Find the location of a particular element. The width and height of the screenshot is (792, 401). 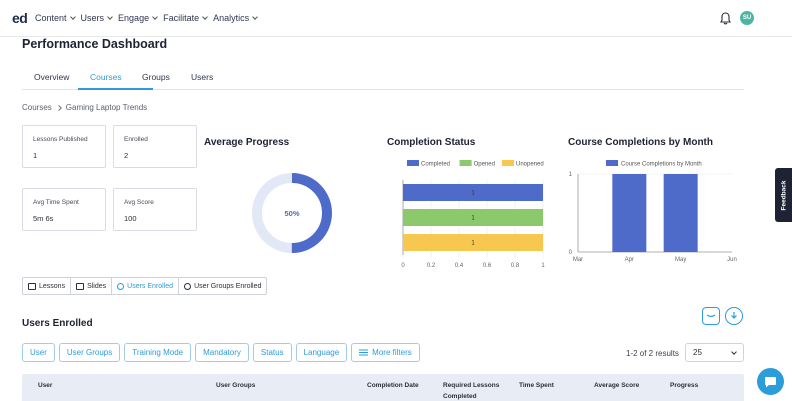

donut-progress-arc is located at coordinates (292, 213).